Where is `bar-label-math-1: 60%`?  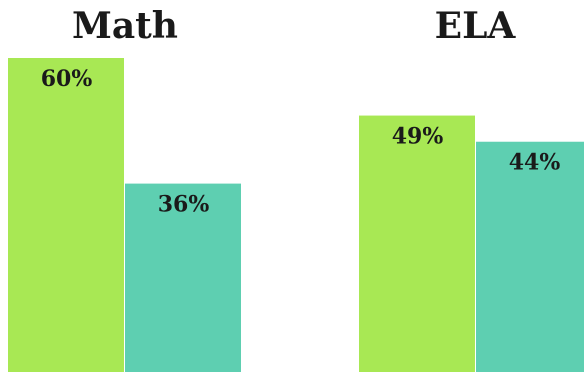
bar-label-math-1: 60% is located at coordinates (67, 79).